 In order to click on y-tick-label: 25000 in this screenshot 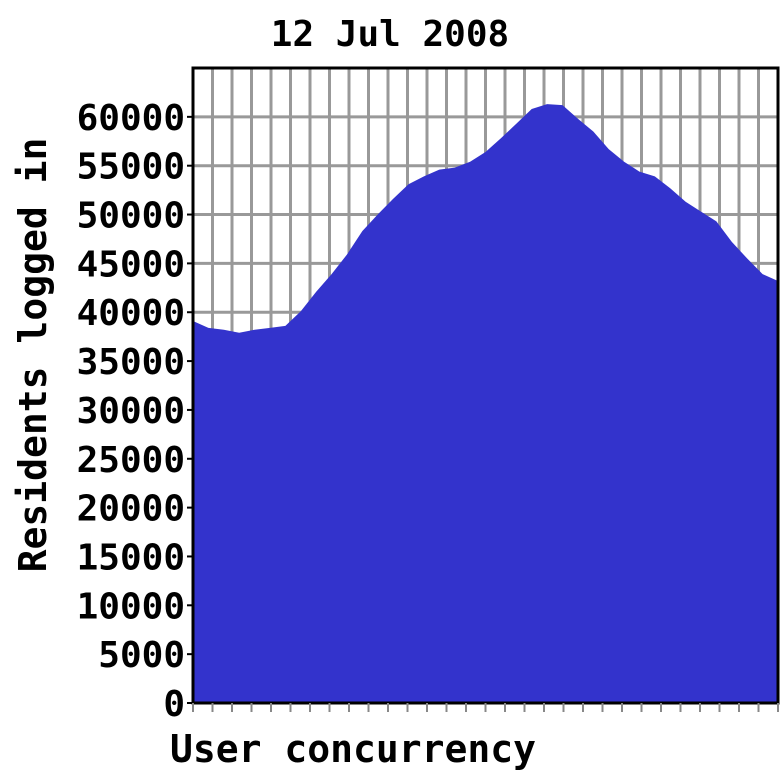, I will do `click(131, 460)`.